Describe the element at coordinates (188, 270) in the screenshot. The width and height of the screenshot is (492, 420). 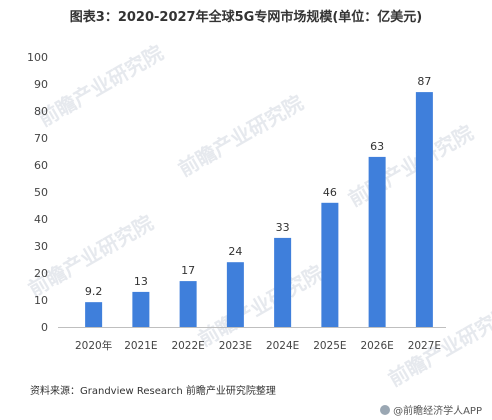
I see `data-label: 17` at that location.